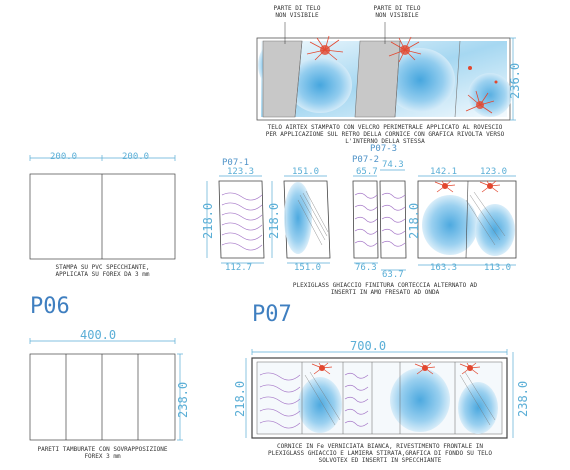  What do you see at coordinates (523, 398) in the screenshot?
I see `p07-dim-height-right: 238.0` at bounding box center [523, 398].